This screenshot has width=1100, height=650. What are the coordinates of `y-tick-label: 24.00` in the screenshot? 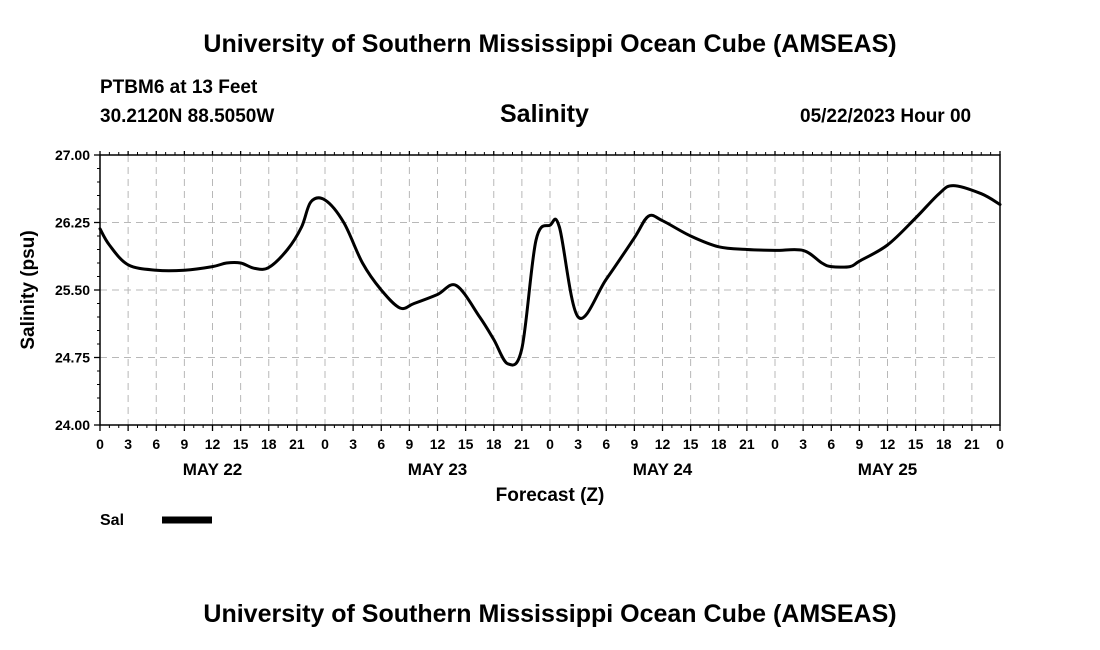 It's located at (72, 425).